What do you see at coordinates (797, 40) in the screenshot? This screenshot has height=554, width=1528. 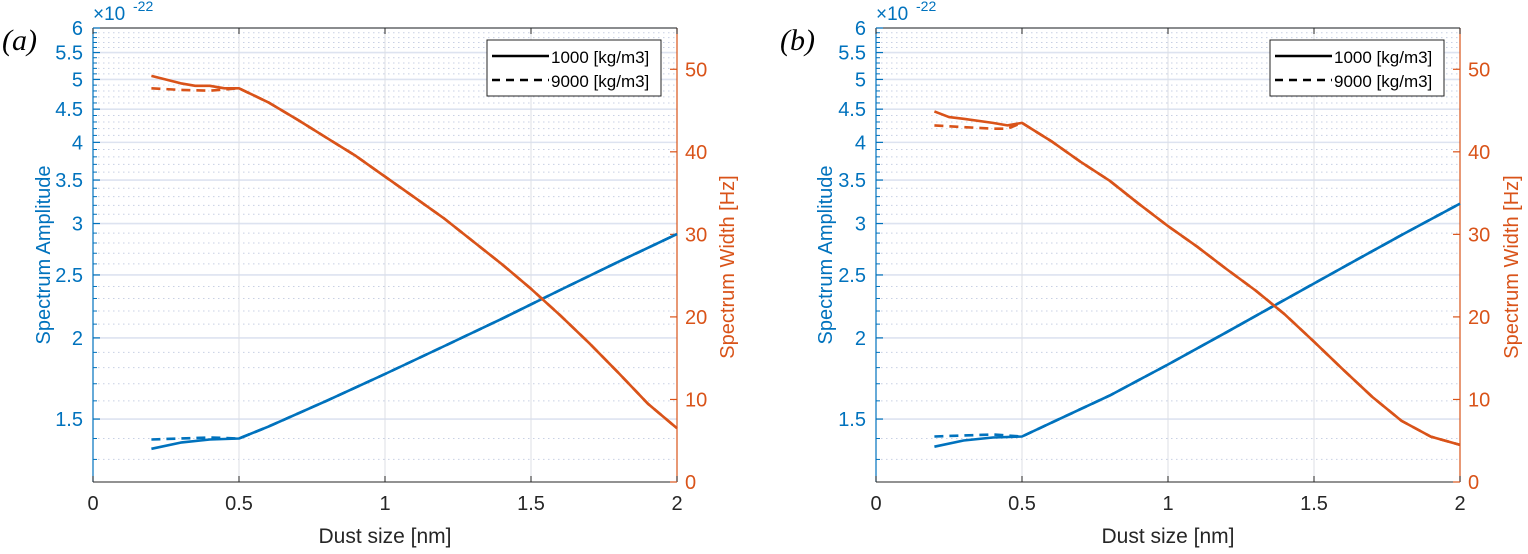 I see `panel-label: (b)` at bounding box center [797, 40].